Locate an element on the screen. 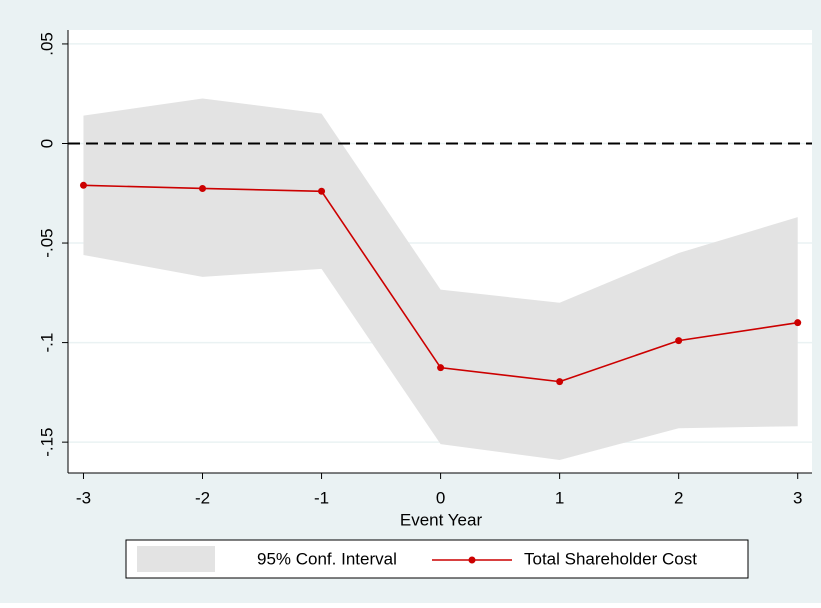  x-tick-label: 1 is located at coordinates (559, 497).